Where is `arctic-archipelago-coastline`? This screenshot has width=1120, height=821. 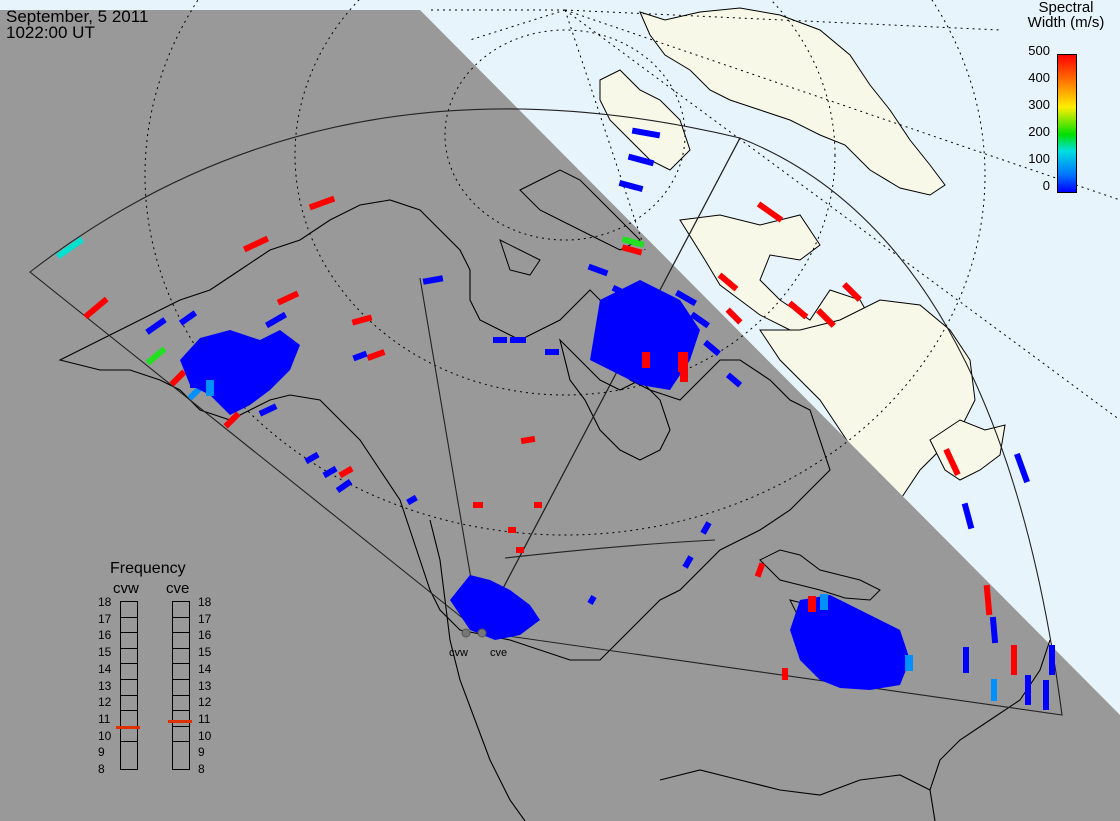 arctic-archipelago-coastline is located at coordinates (570, 222).